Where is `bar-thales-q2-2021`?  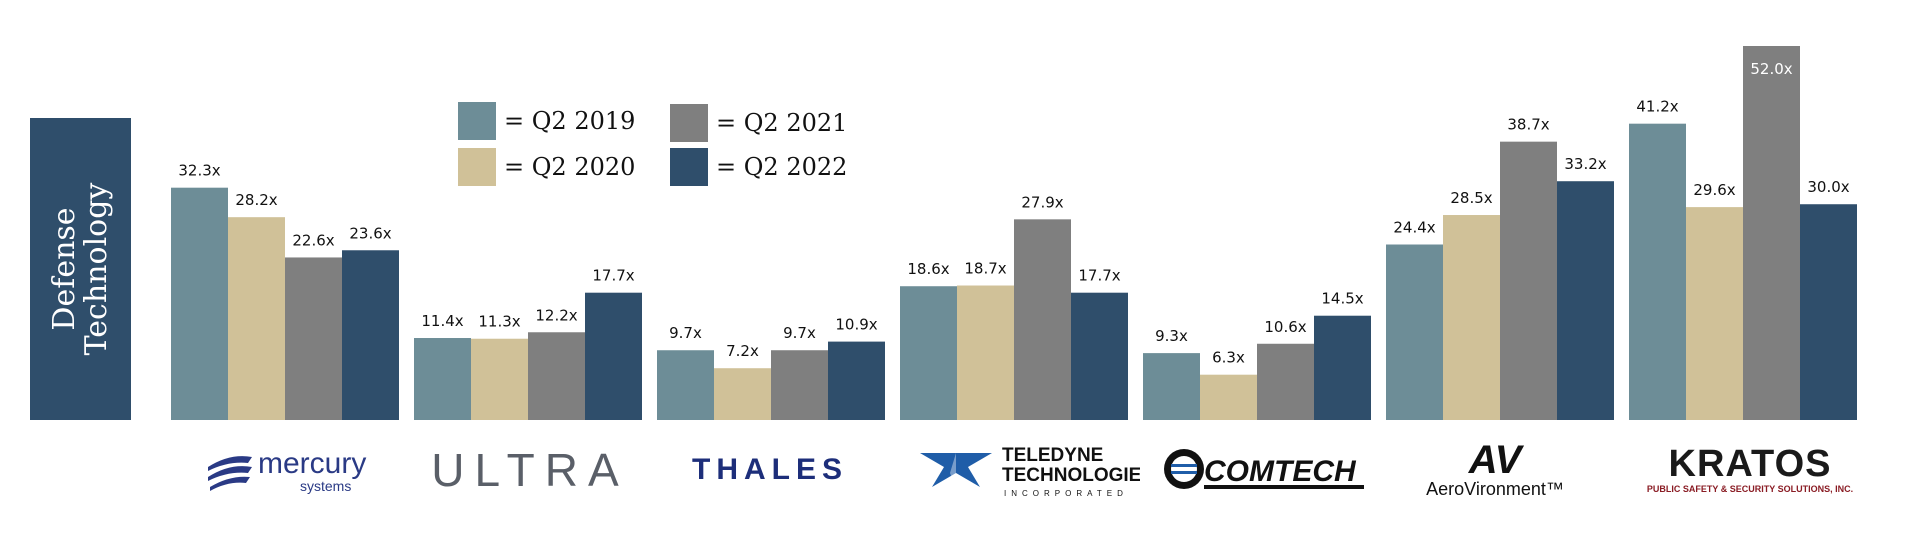 bar-thales-q2-2021 is located at coordinates (799, 385).